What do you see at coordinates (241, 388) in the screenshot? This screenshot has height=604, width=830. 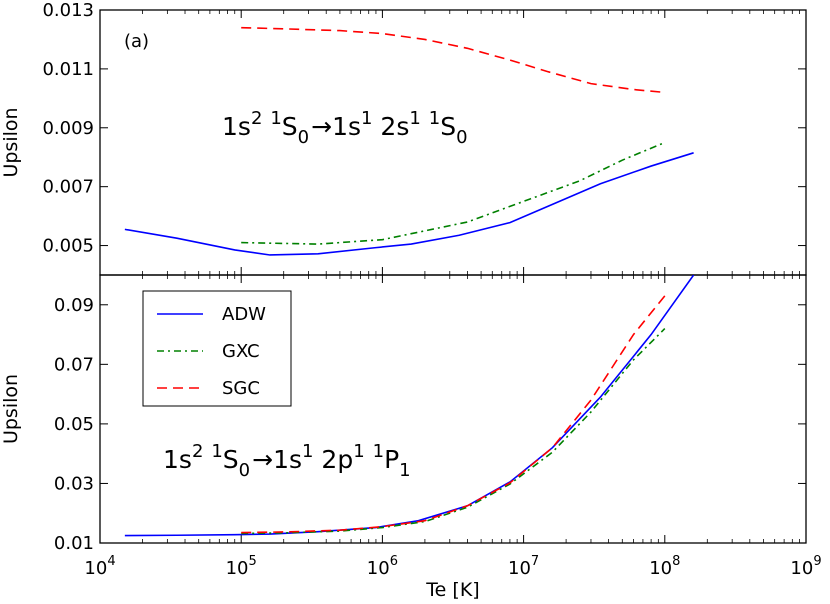 I see `legend-label-sgc: SGC` at bounding box center [241, 388].